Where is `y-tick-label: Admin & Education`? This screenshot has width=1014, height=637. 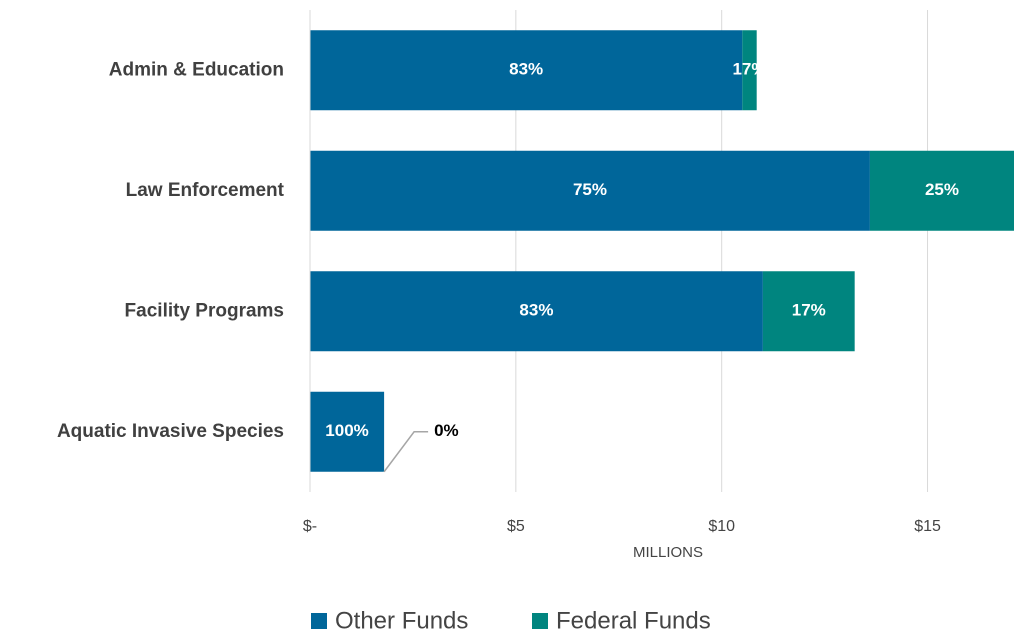
y-tick-label: Admin & Education is located at coordinates (196, 69).